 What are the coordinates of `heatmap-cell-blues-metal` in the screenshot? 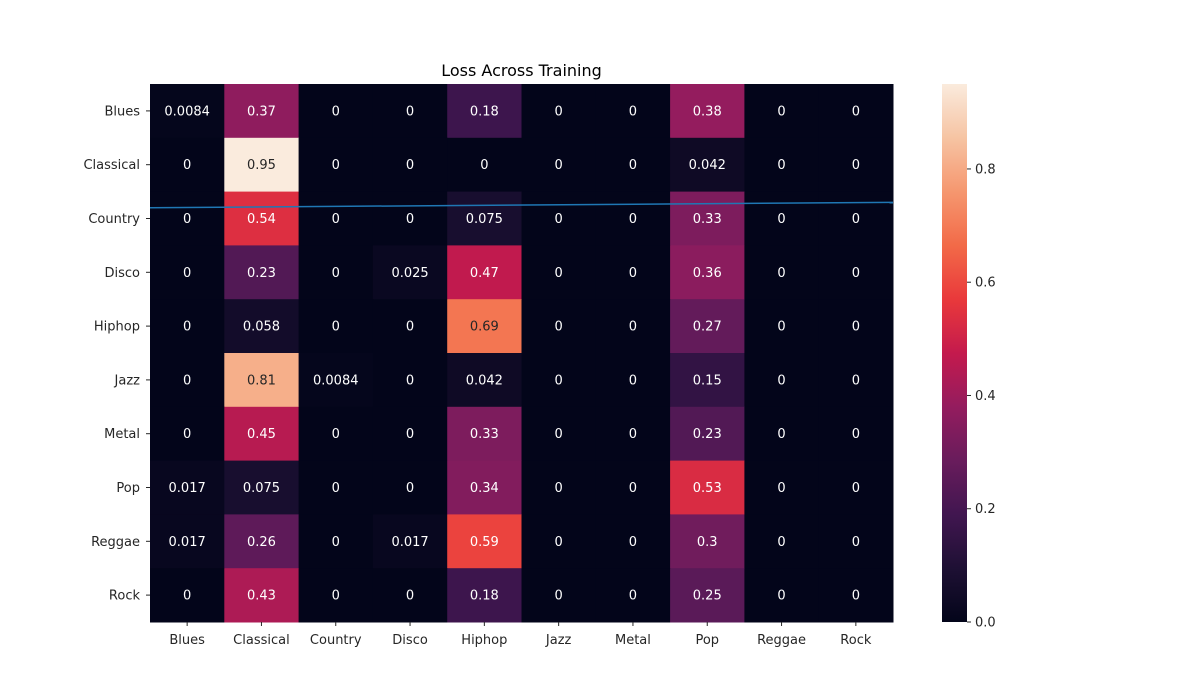 It's located at (633, 111).